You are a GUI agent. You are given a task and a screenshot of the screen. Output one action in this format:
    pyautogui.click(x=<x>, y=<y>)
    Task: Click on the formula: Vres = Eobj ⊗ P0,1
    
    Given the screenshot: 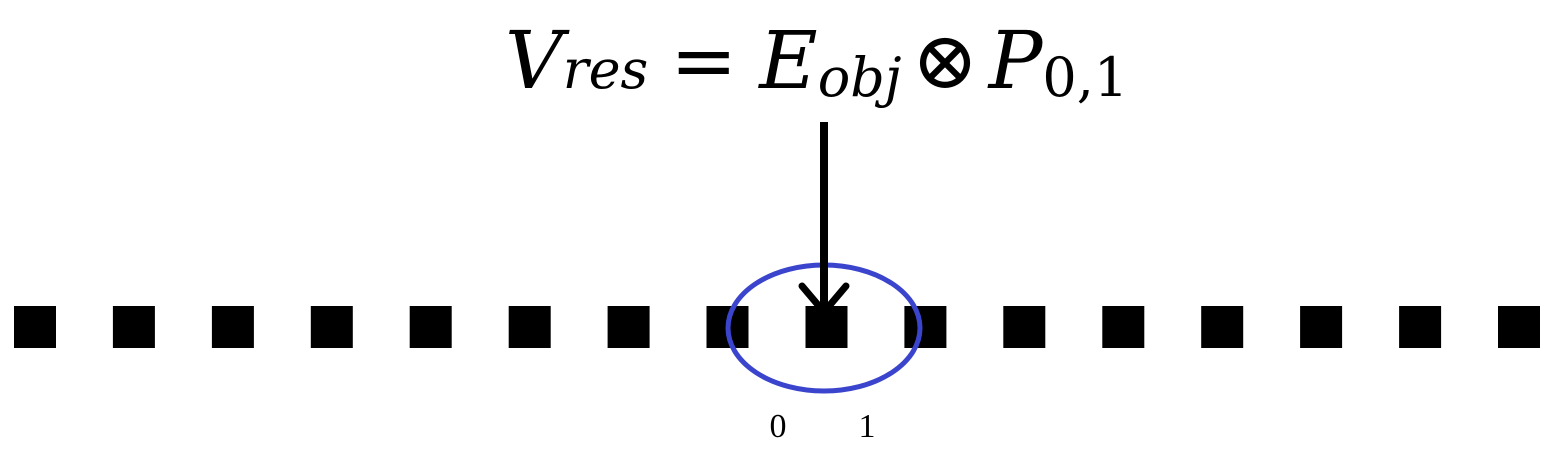 What is the action you would take?
    pyautogui.click(x=816, y=61)
    